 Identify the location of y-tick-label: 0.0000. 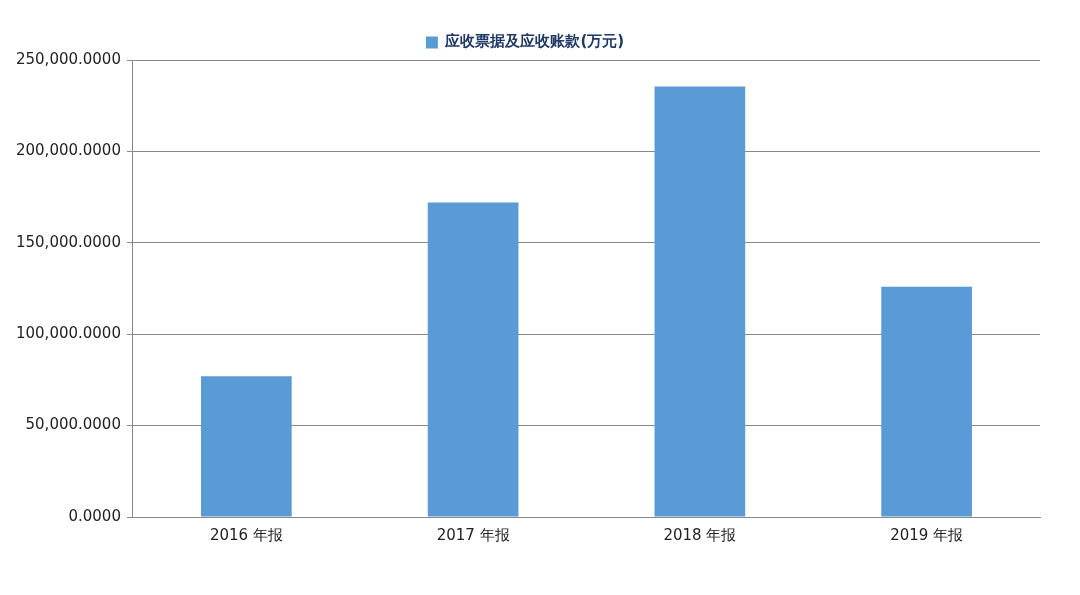
(94, 515).